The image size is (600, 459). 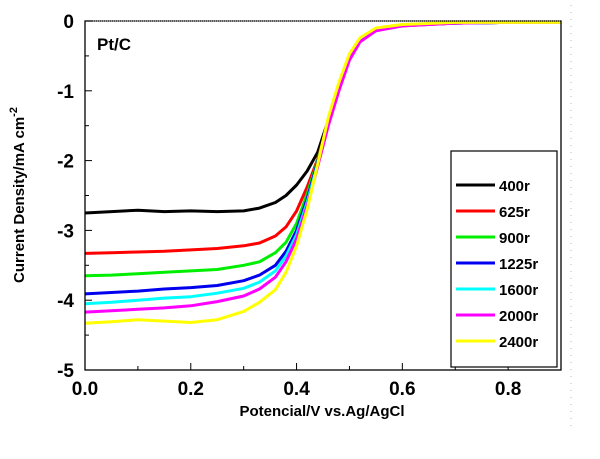 I want to click on y-axis-title-text: Current Density/mA cm, so click(x=19, y=200).